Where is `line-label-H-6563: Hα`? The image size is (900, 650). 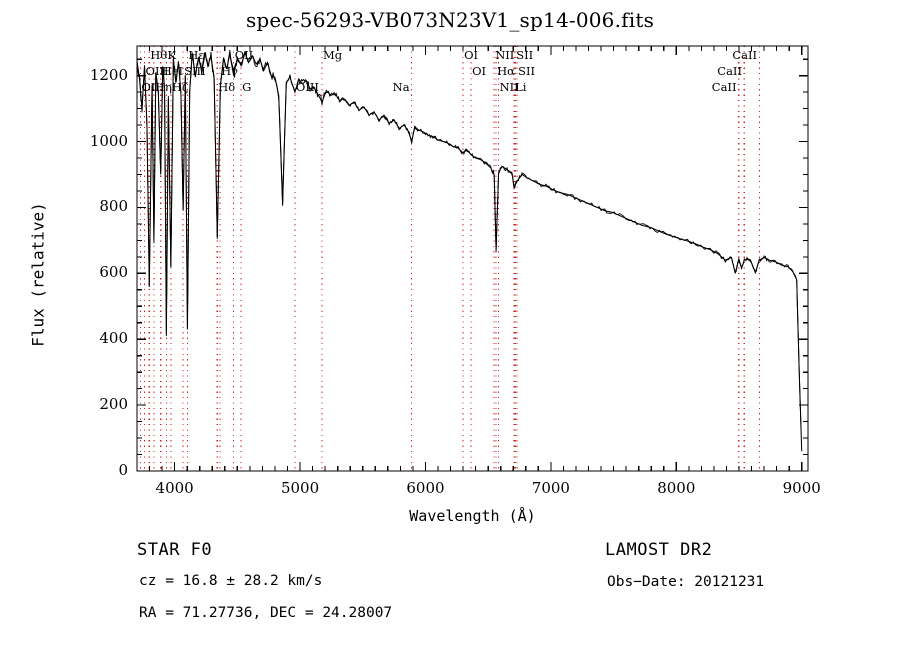
line-label-H-6563: Hα is located at coordinates (506, 71).